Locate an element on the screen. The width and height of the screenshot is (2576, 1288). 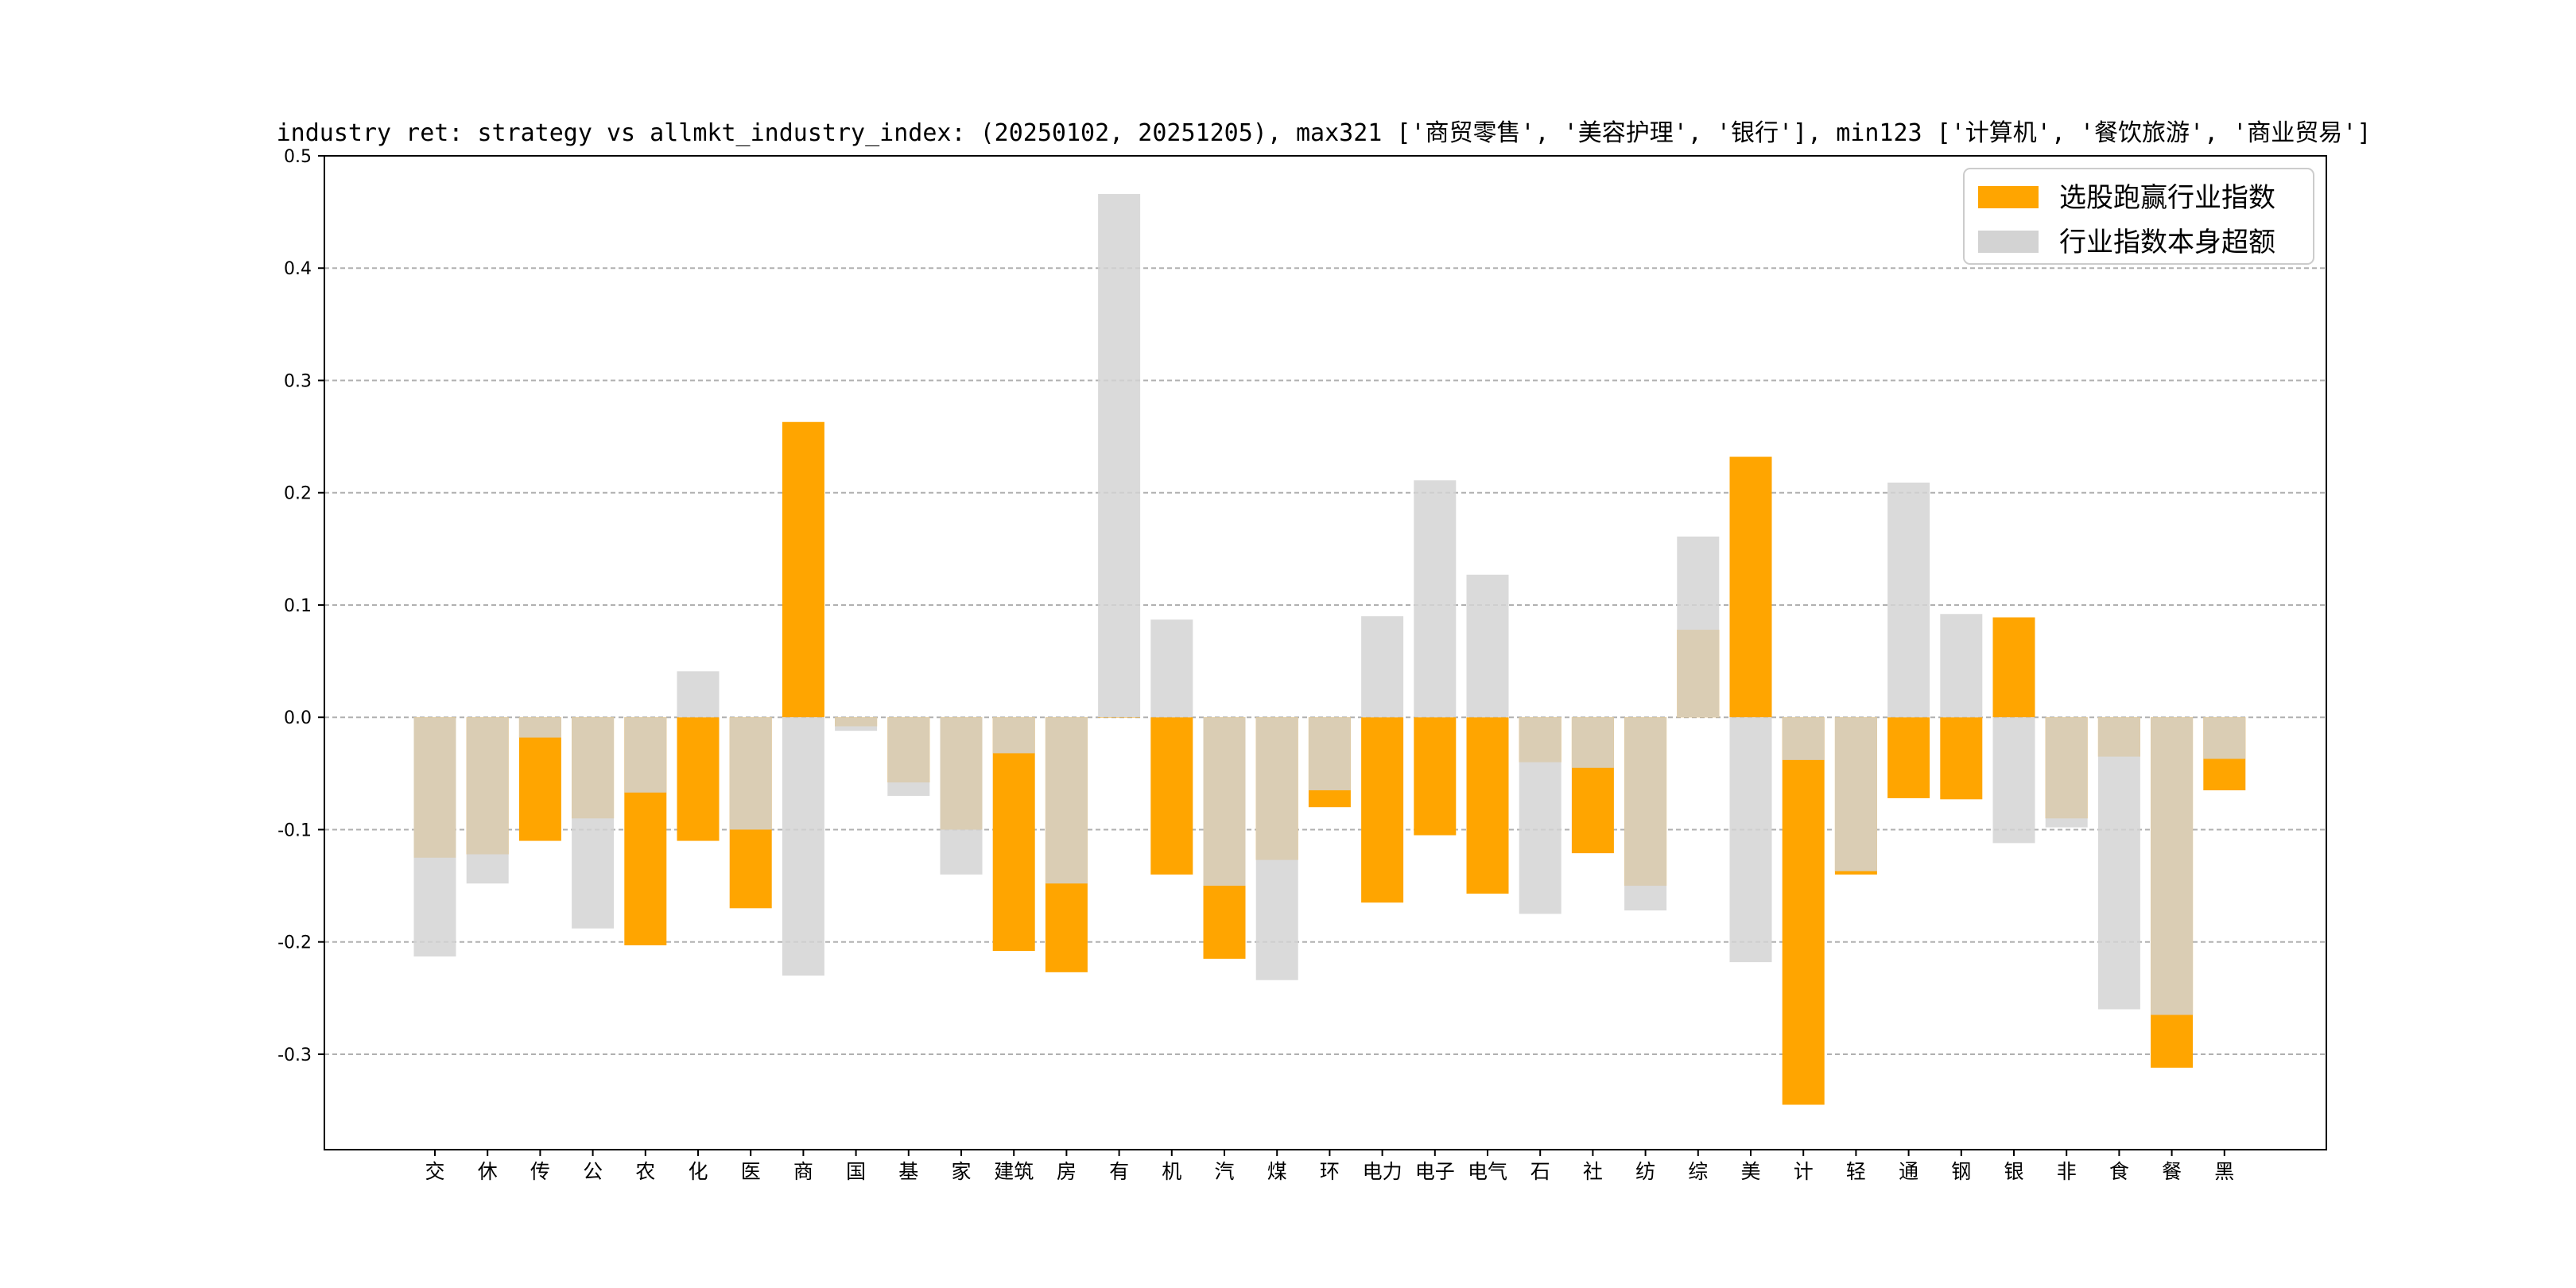
y-tick-label: -0.3 is located at coordinates (294, 1055).